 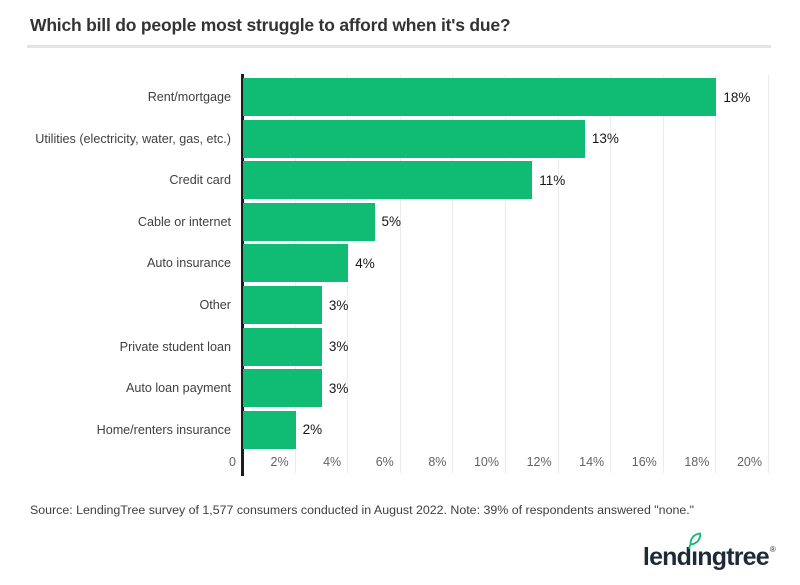 What do you see at coordinates (384, 462) in the screenshot?
I see `x-tick-label: 6%` at bounding box center [384, 462].